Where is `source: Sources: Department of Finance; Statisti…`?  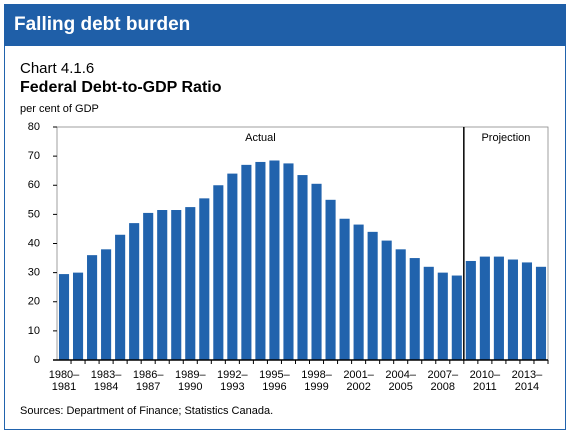
source: Sources: Department of Finance; Statisti… is located at coordinates (147, 411).